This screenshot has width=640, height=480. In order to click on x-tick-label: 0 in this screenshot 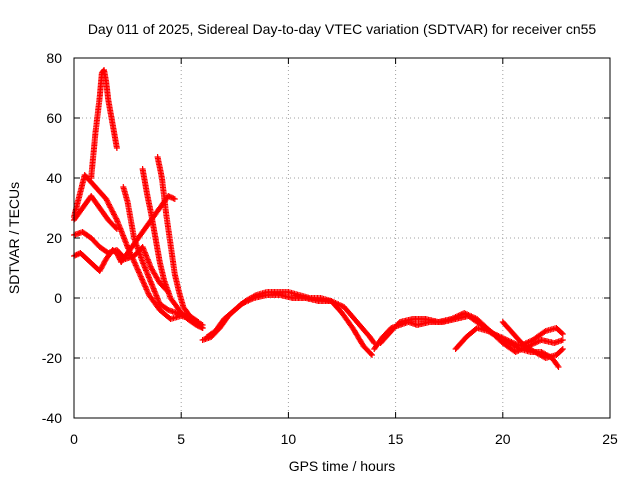, I will do `click(74, 439)`.